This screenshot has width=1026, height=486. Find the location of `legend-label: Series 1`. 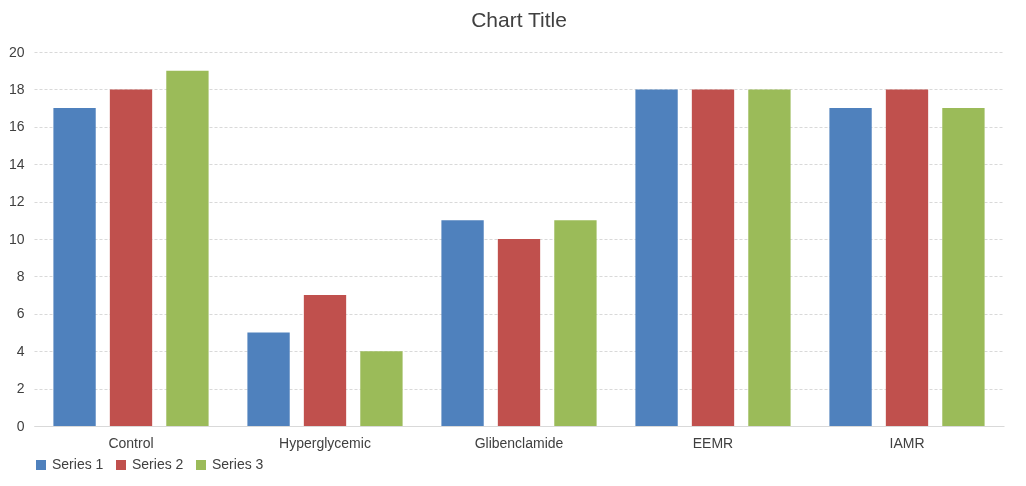

legend-label: Series 1 is located at coordinates (78, 464).